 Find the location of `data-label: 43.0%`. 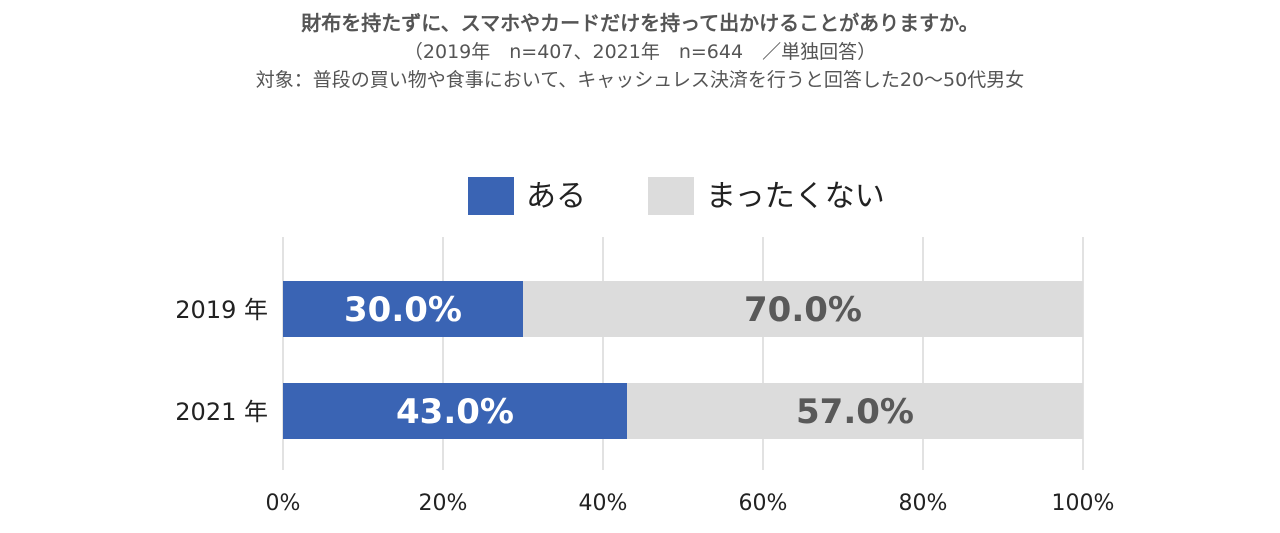

data-label: 43.0% is located at coordinates (455, 412).